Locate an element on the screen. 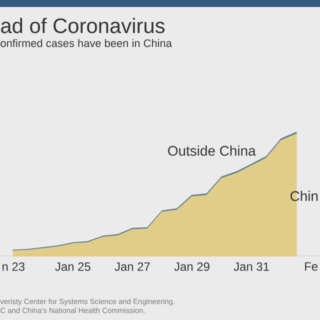 The width and height of the screenshot is (320, 320). chart-title: ad of Coronavirus is located at coordinates (83, 26).